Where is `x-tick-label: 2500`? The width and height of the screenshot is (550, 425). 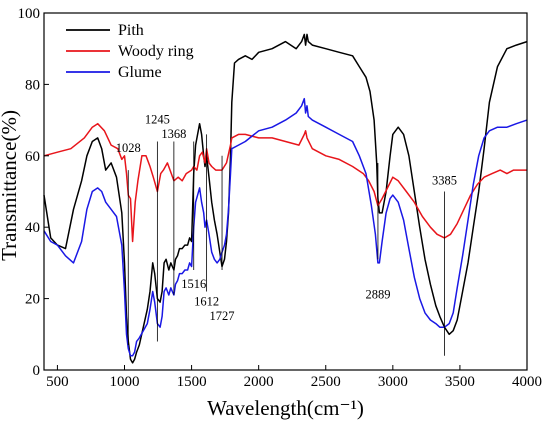 x-tick-label: 2500 is located at coordinates (326, 382).